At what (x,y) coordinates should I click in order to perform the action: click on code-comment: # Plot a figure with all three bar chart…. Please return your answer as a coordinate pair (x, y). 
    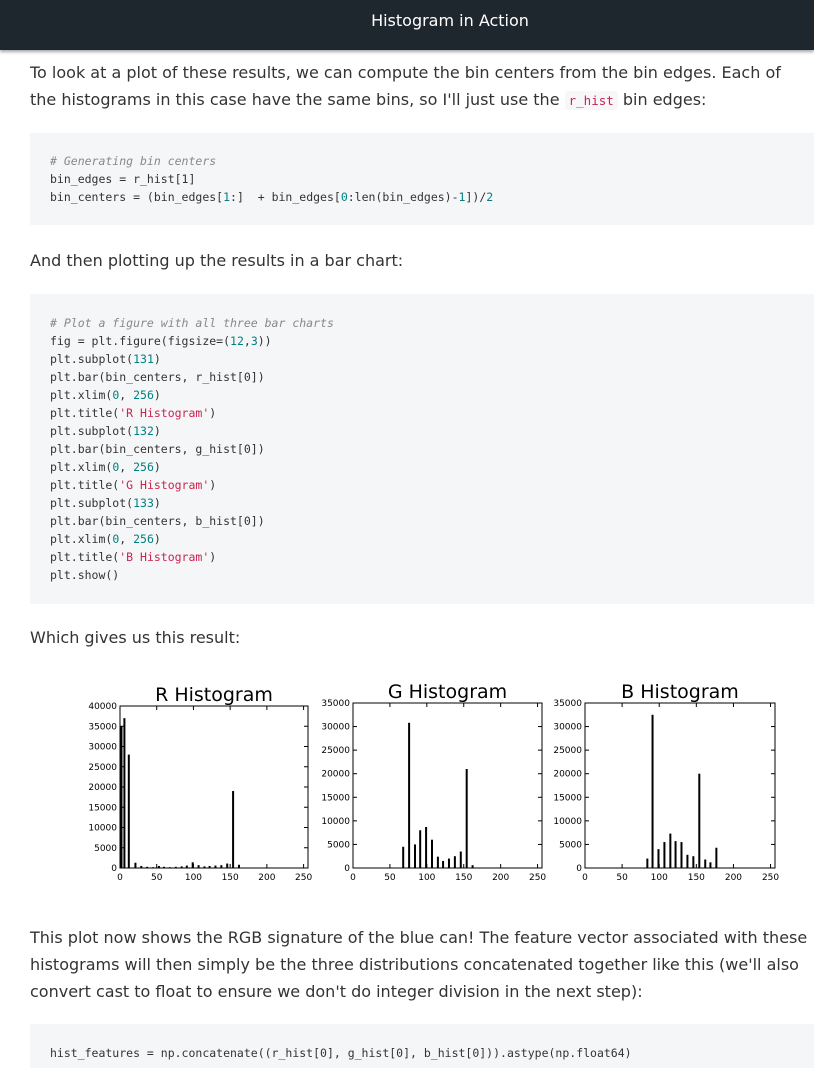
    Looking at the image, I should click on (192, 323).